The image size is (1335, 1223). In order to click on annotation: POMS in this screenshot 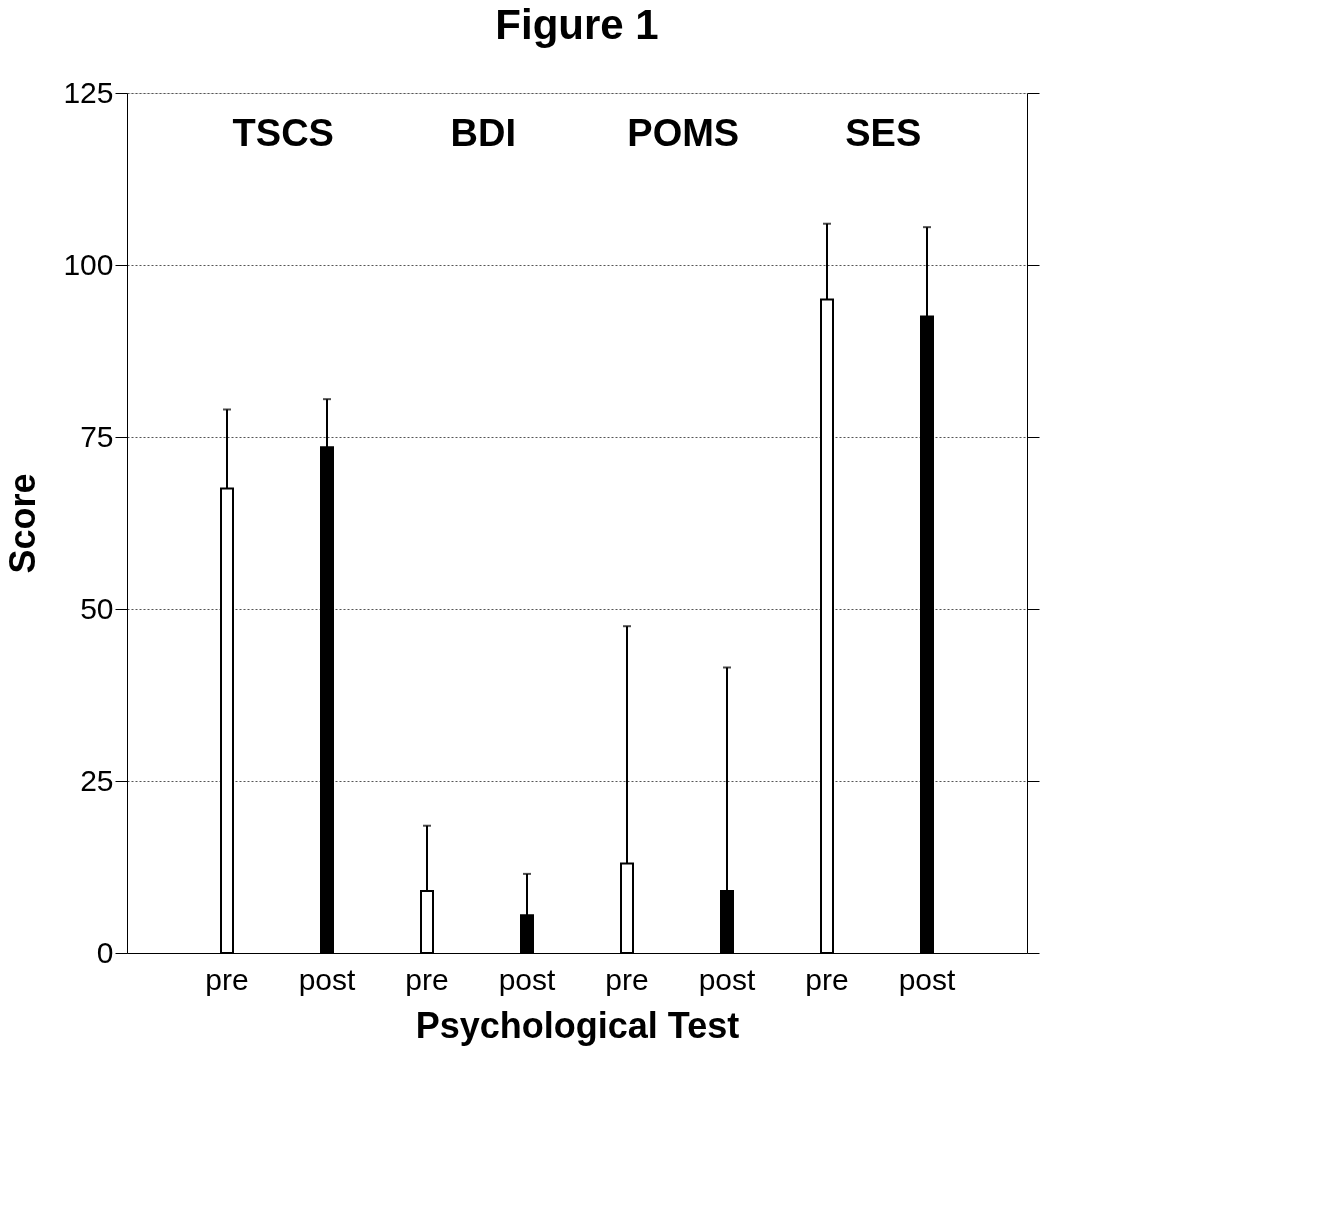, I will do `click(683, 133)`.